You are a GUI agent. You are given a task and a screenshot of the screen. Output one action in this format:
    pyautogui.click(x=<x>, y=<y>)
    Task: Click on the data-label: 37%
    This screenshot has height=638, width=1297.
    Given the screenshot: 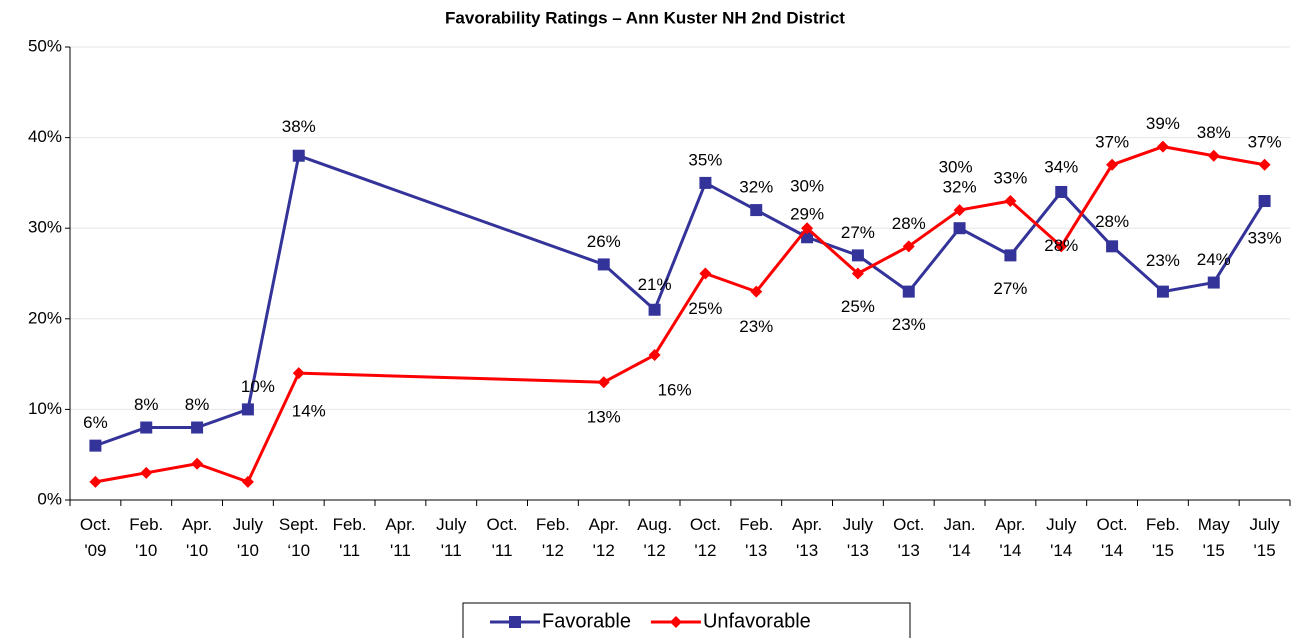 What is the action you would take?
    pyautogui.click(x=1112, y=141)
    